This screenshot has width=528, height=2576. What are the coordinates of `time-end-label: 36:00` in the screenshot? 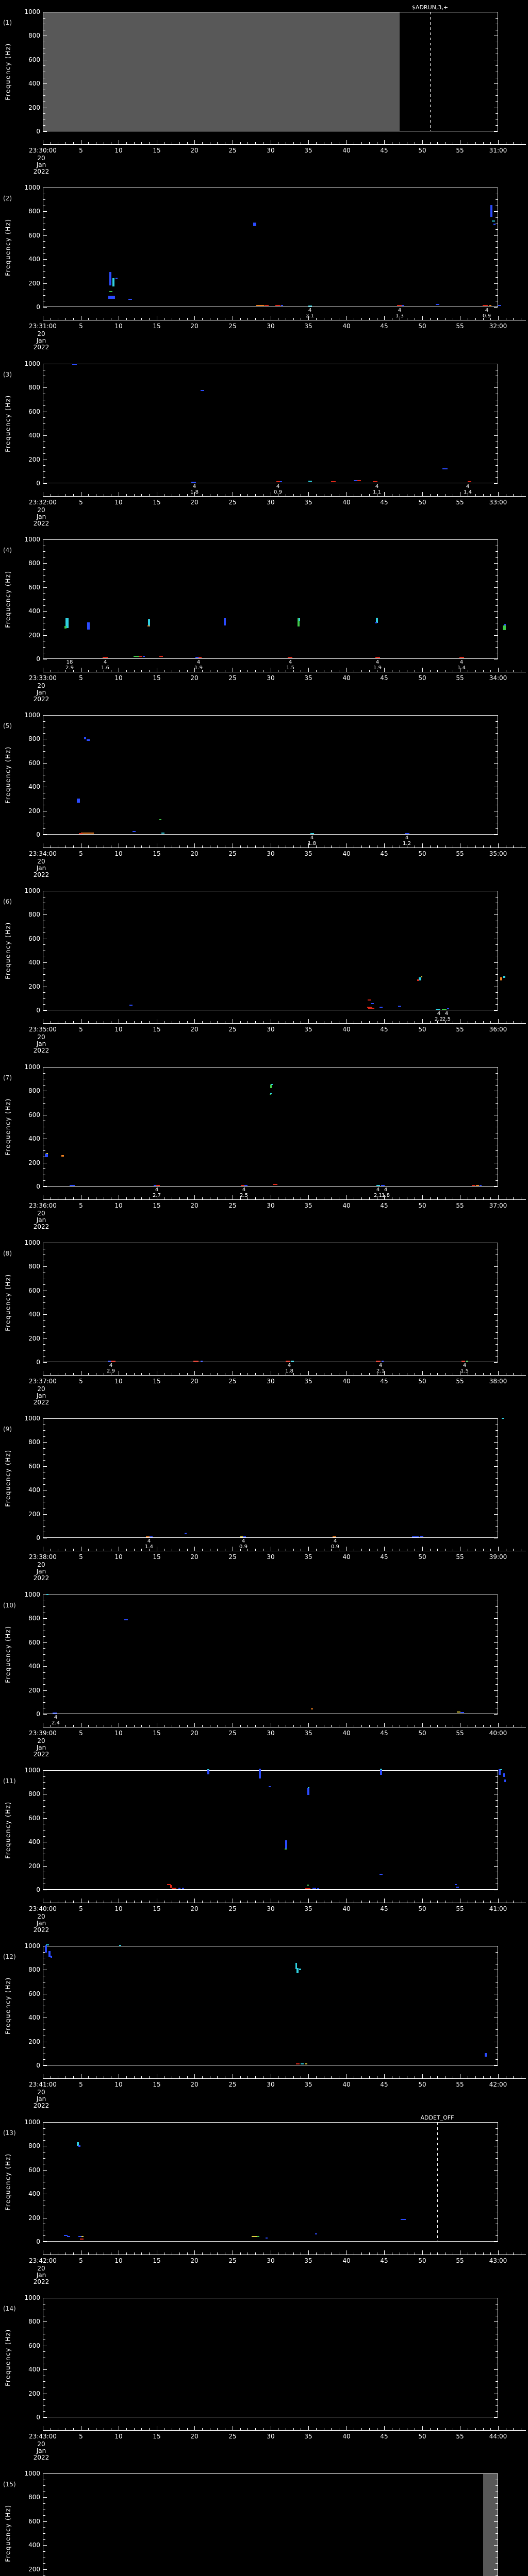 It's located at (498, 1029).